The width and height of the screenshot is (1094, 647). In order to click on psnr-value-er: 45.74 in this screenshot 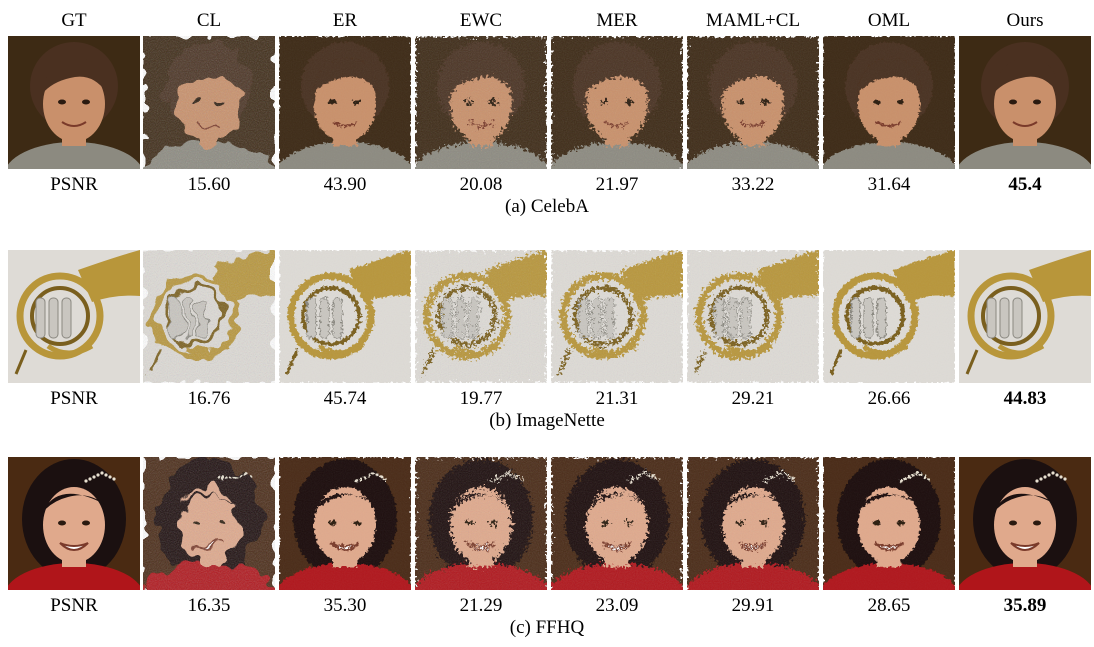, I will do `click(345, 398)`.